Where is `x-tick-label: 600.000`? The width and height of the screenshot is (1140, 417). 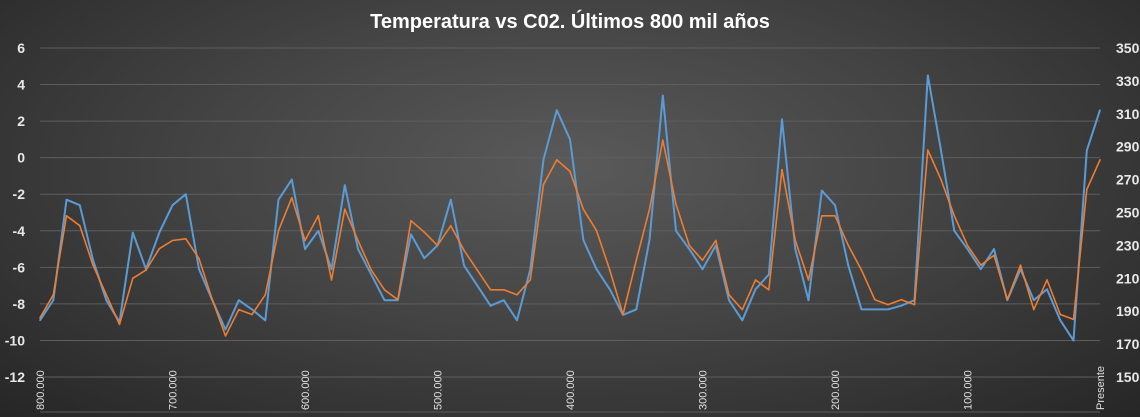 x-tick-label: 600.000 is located at coordinates (306, 390).